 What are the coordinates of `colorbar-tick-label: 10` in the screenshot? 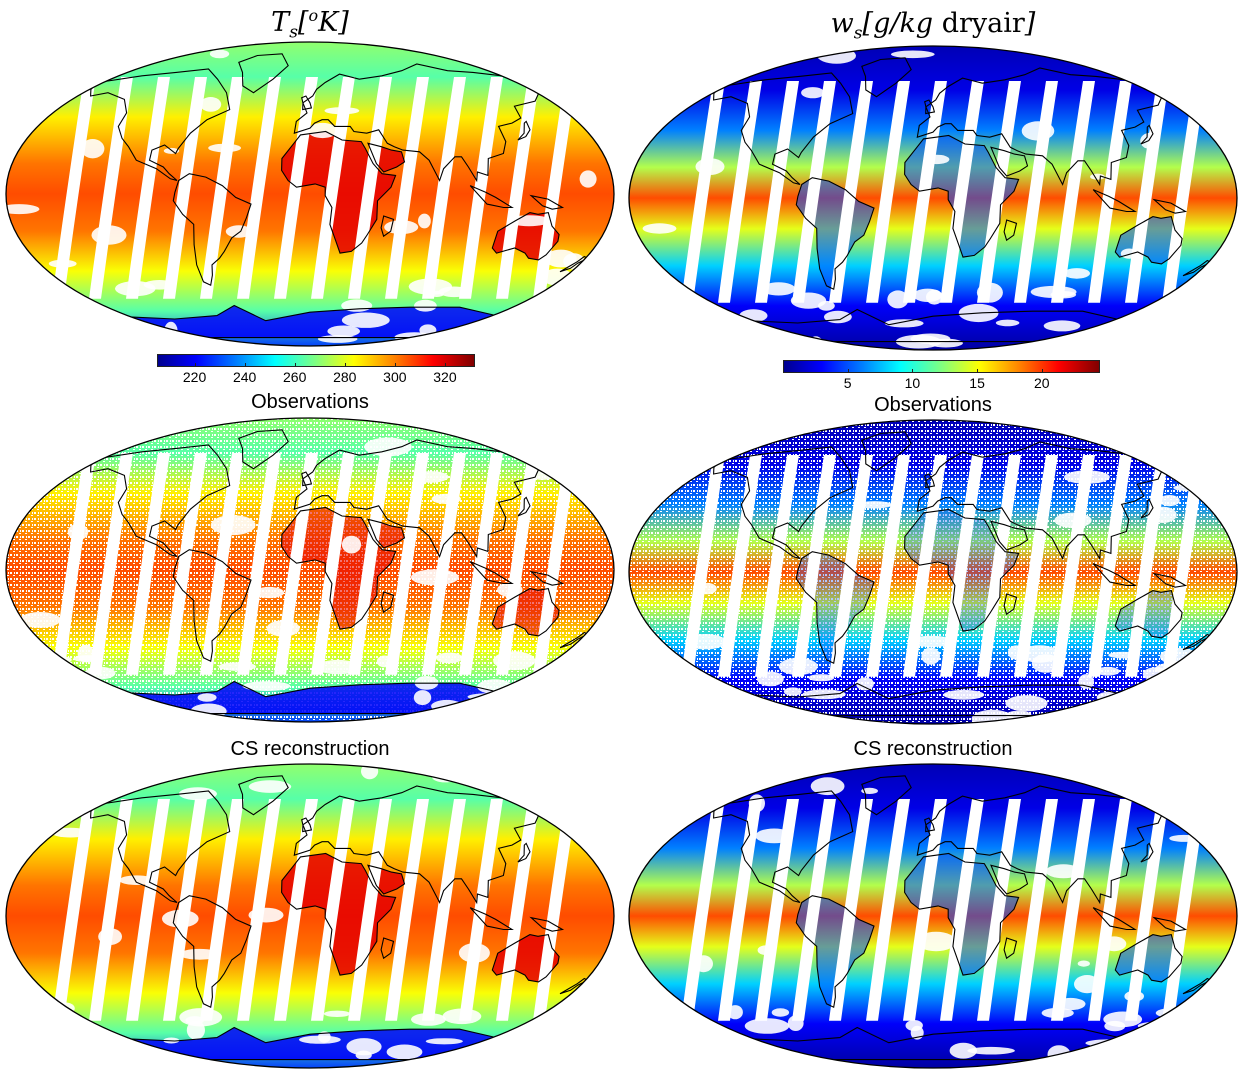 It's located at (912, 383).